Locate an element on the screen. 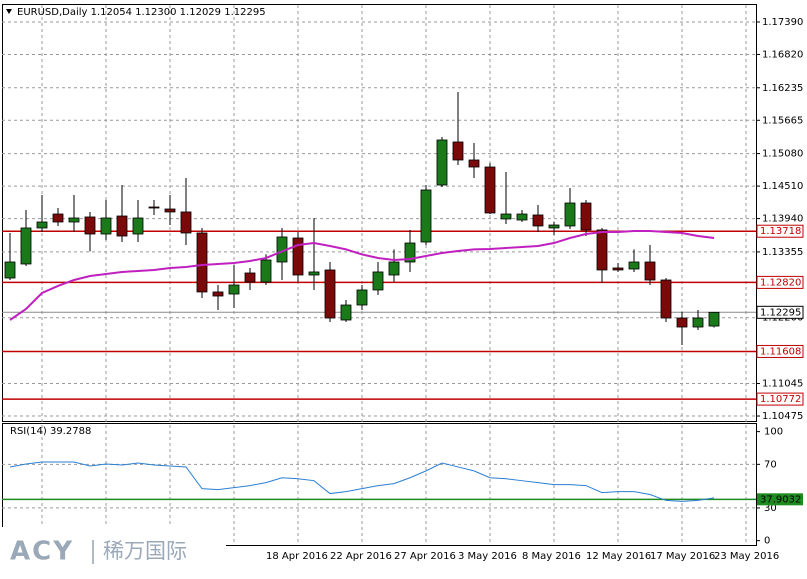 The width and height of the screenshot is (807, 579). rsi-level-box is located at coordinates (780, 499).